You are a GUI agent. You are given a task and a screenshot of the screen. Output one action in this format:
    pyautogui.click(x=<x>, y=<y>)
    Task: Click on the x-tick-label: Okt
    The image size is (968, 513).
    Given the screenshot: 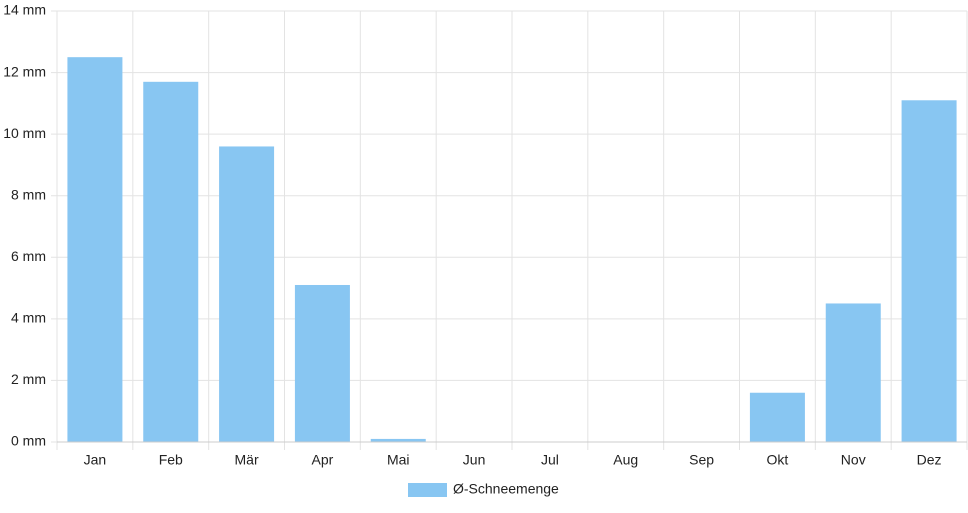 What is the action you would take?
    pyautogui.click(x=778, y=460)
    